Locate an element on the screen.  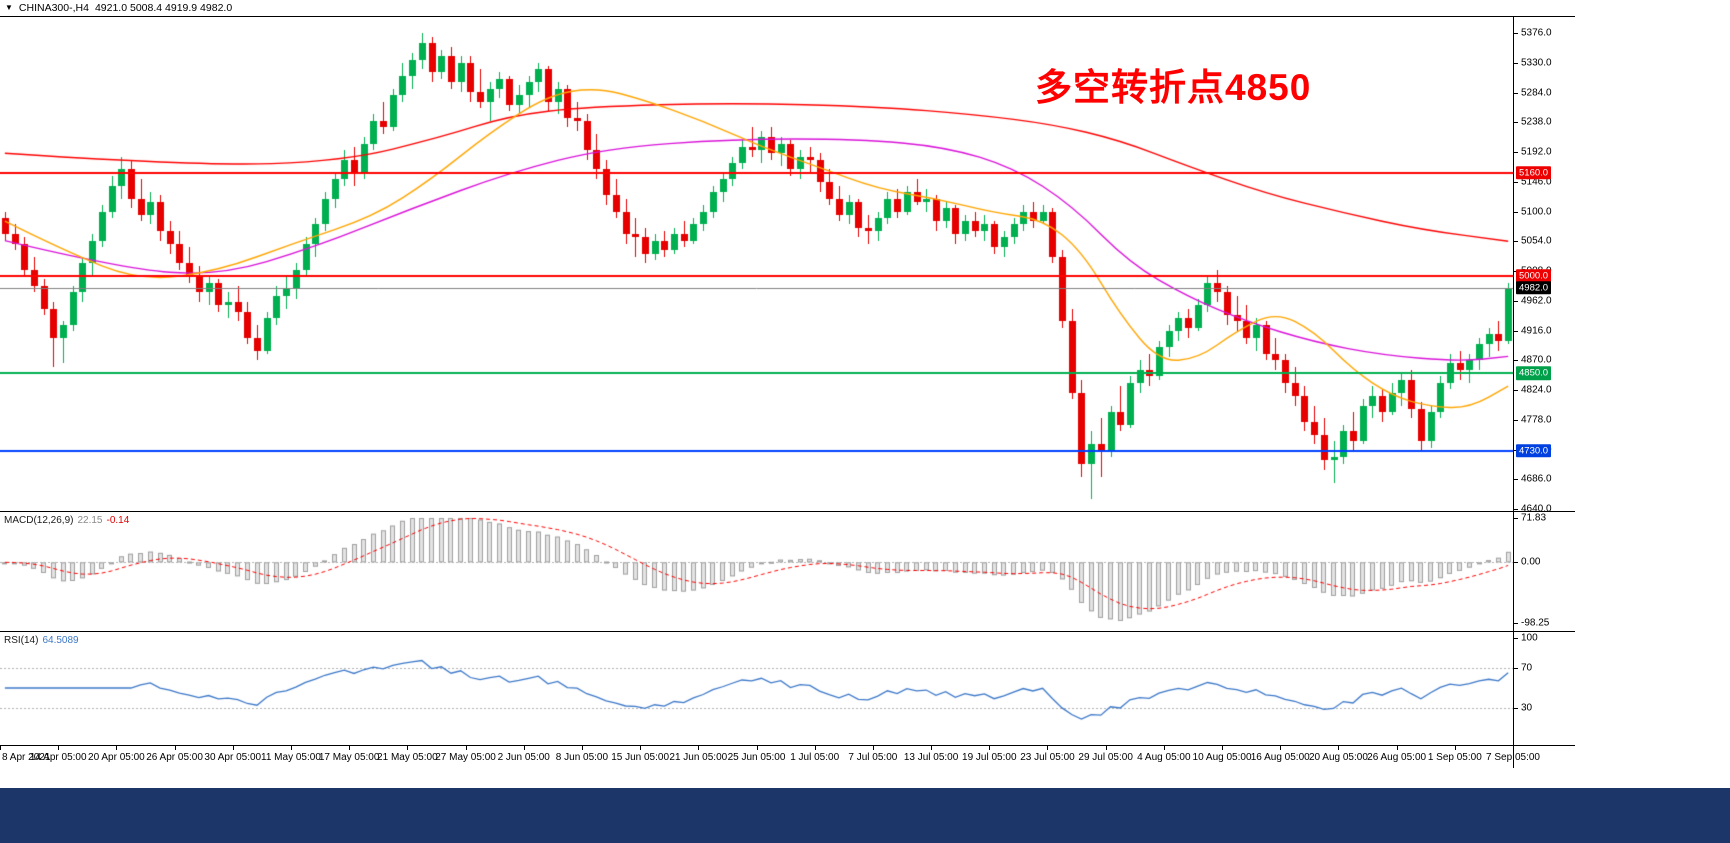
time-tick-label: 30 Apr 05:00 is located at coordinates (233, 757).